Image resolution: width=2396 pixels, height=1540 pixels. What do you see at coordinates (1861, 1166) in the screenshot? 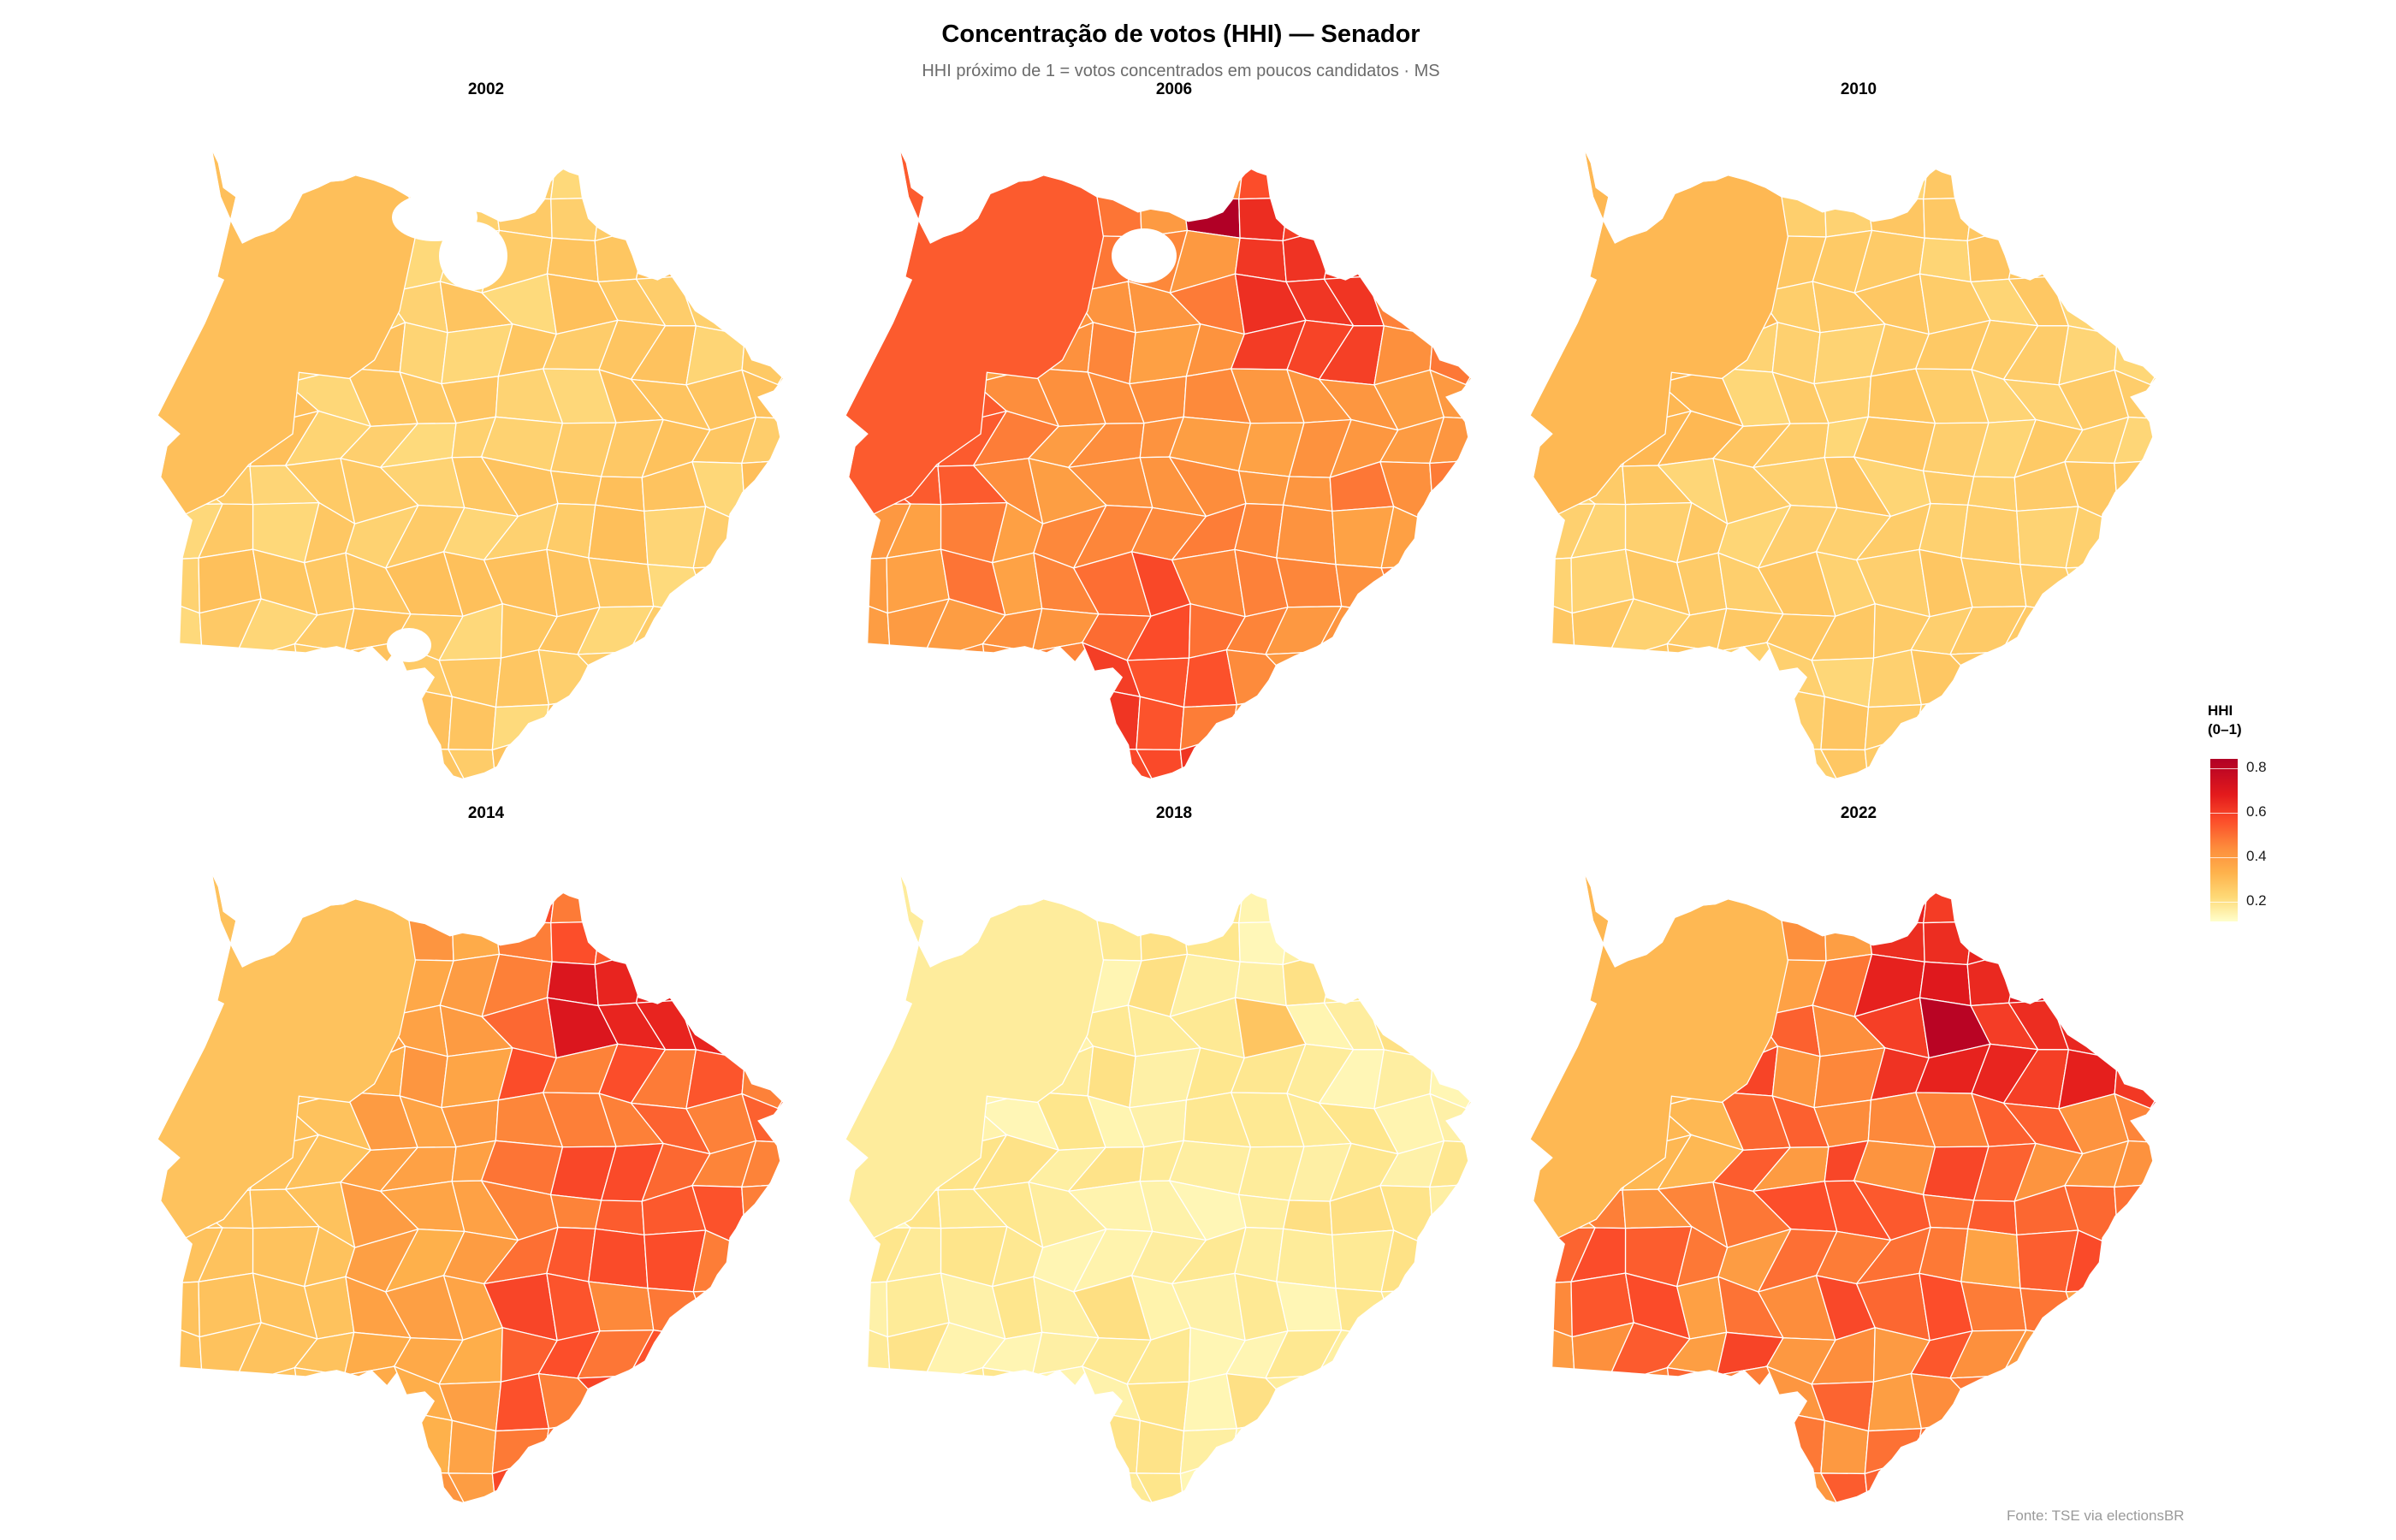
I see `state-map` at bounding box center [1861, 1166].